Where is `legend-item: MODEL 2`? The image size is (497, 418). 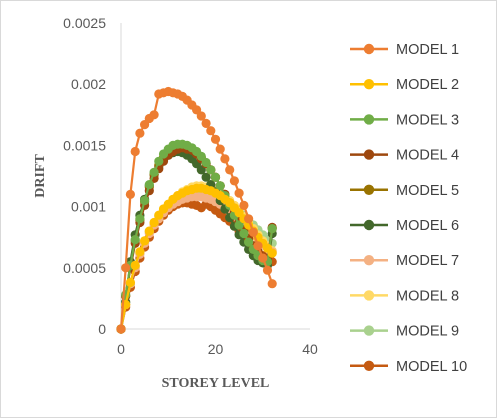
legend-item: MODEL 2 is located at coordinates (404, 85).